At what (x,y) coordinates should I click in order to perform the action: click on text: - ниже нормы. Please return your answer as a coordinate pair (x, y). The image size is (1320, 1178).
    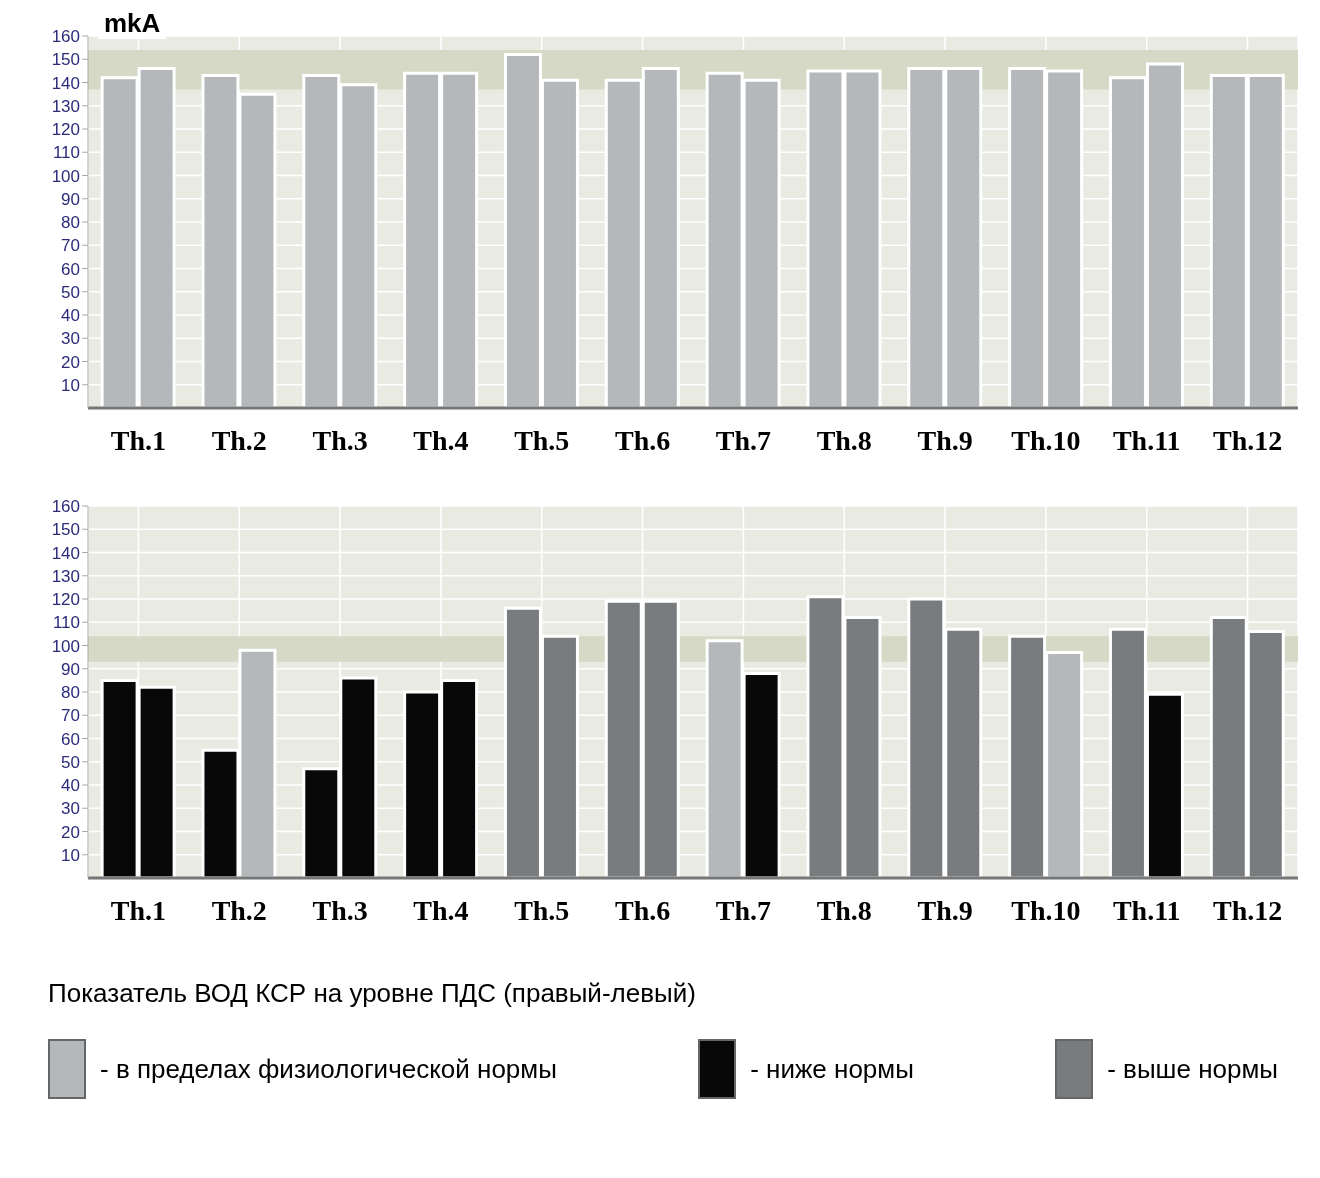
    Looking at the image, I should click on (832, 1069).